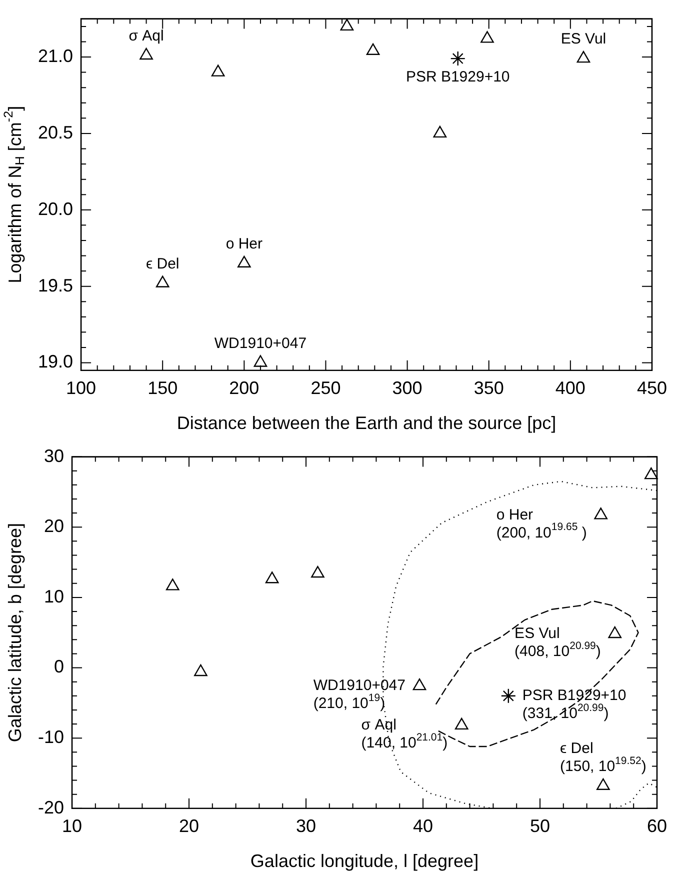  What do you see at coordinates (570, 388) in the screenshot?
I see `x-tick-label: 400` at bounding box center [570, 388].